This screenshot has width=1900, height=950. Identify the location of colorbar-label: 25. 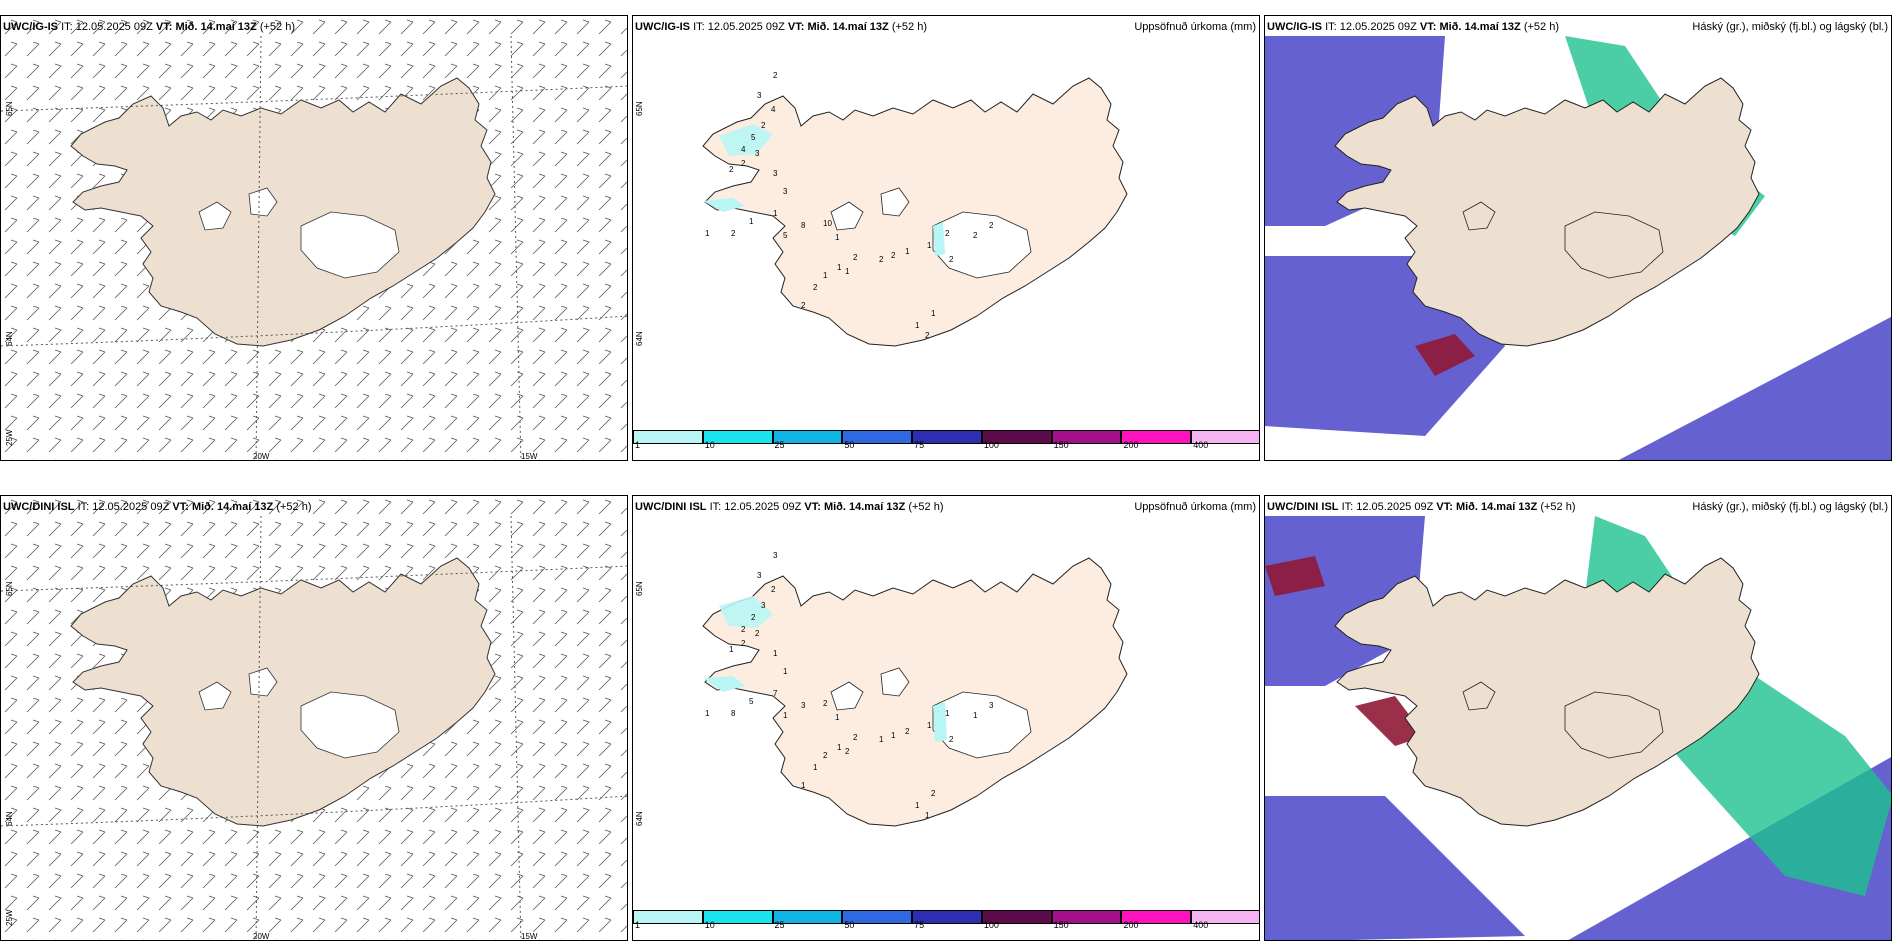
(779, 445).